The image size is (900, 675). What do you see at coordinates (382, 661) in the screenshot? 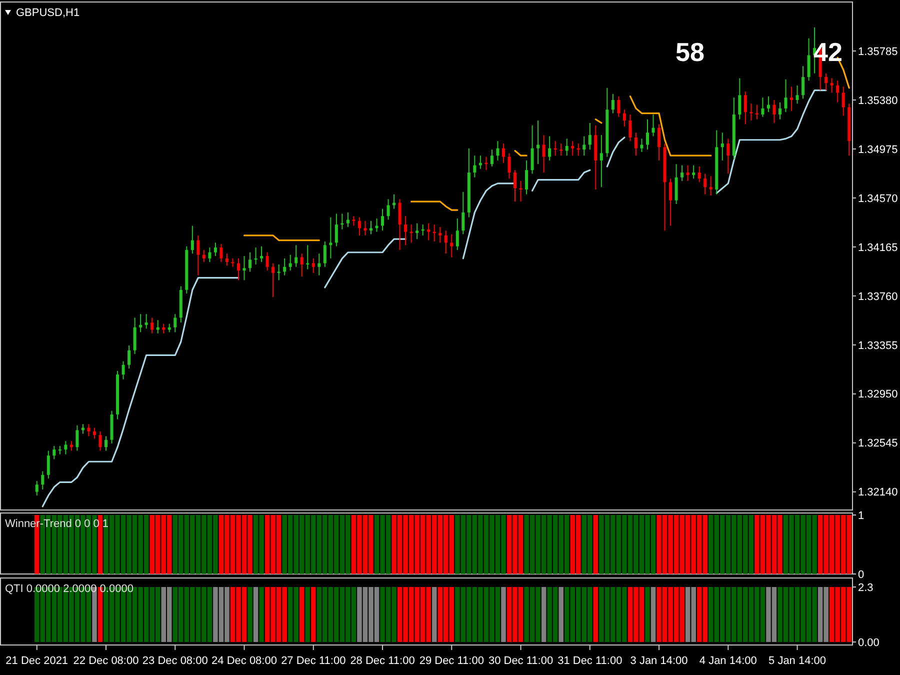
I see `x-tick-label: 28 Dec 11:00` at bounding box center [382, 661].